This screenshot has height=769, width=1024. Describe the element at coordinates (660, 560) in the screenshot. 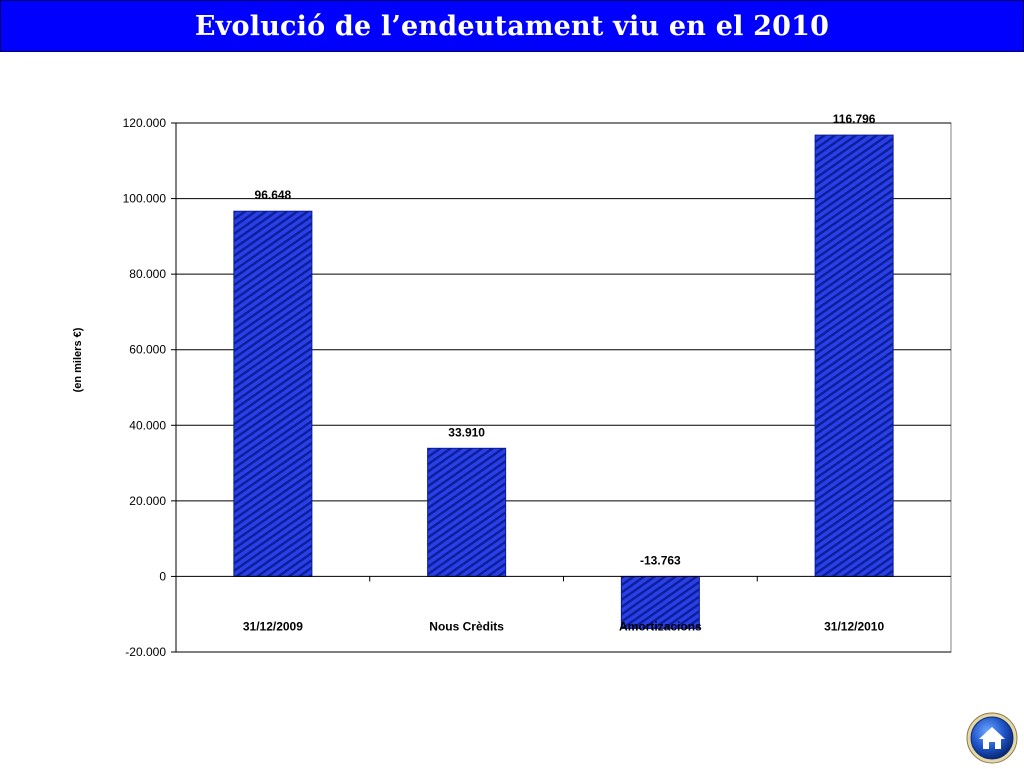

I see `data-label: -13.763` at that location.